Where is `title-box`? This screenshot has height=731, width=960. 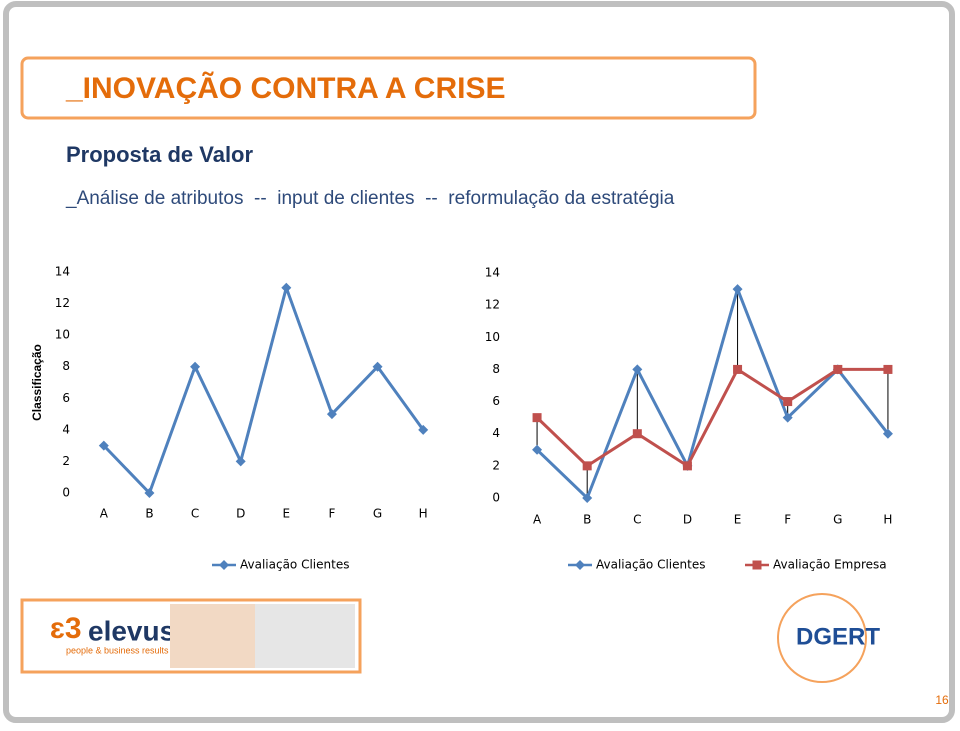 title-box is located at coordinates (388, 88).